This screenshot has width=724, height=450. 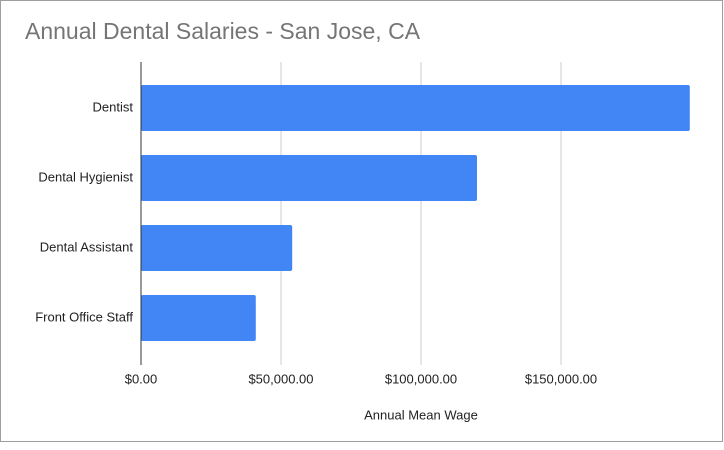 I want to click on x-tick-label: $50,000.00, so click(x=280, y=378).